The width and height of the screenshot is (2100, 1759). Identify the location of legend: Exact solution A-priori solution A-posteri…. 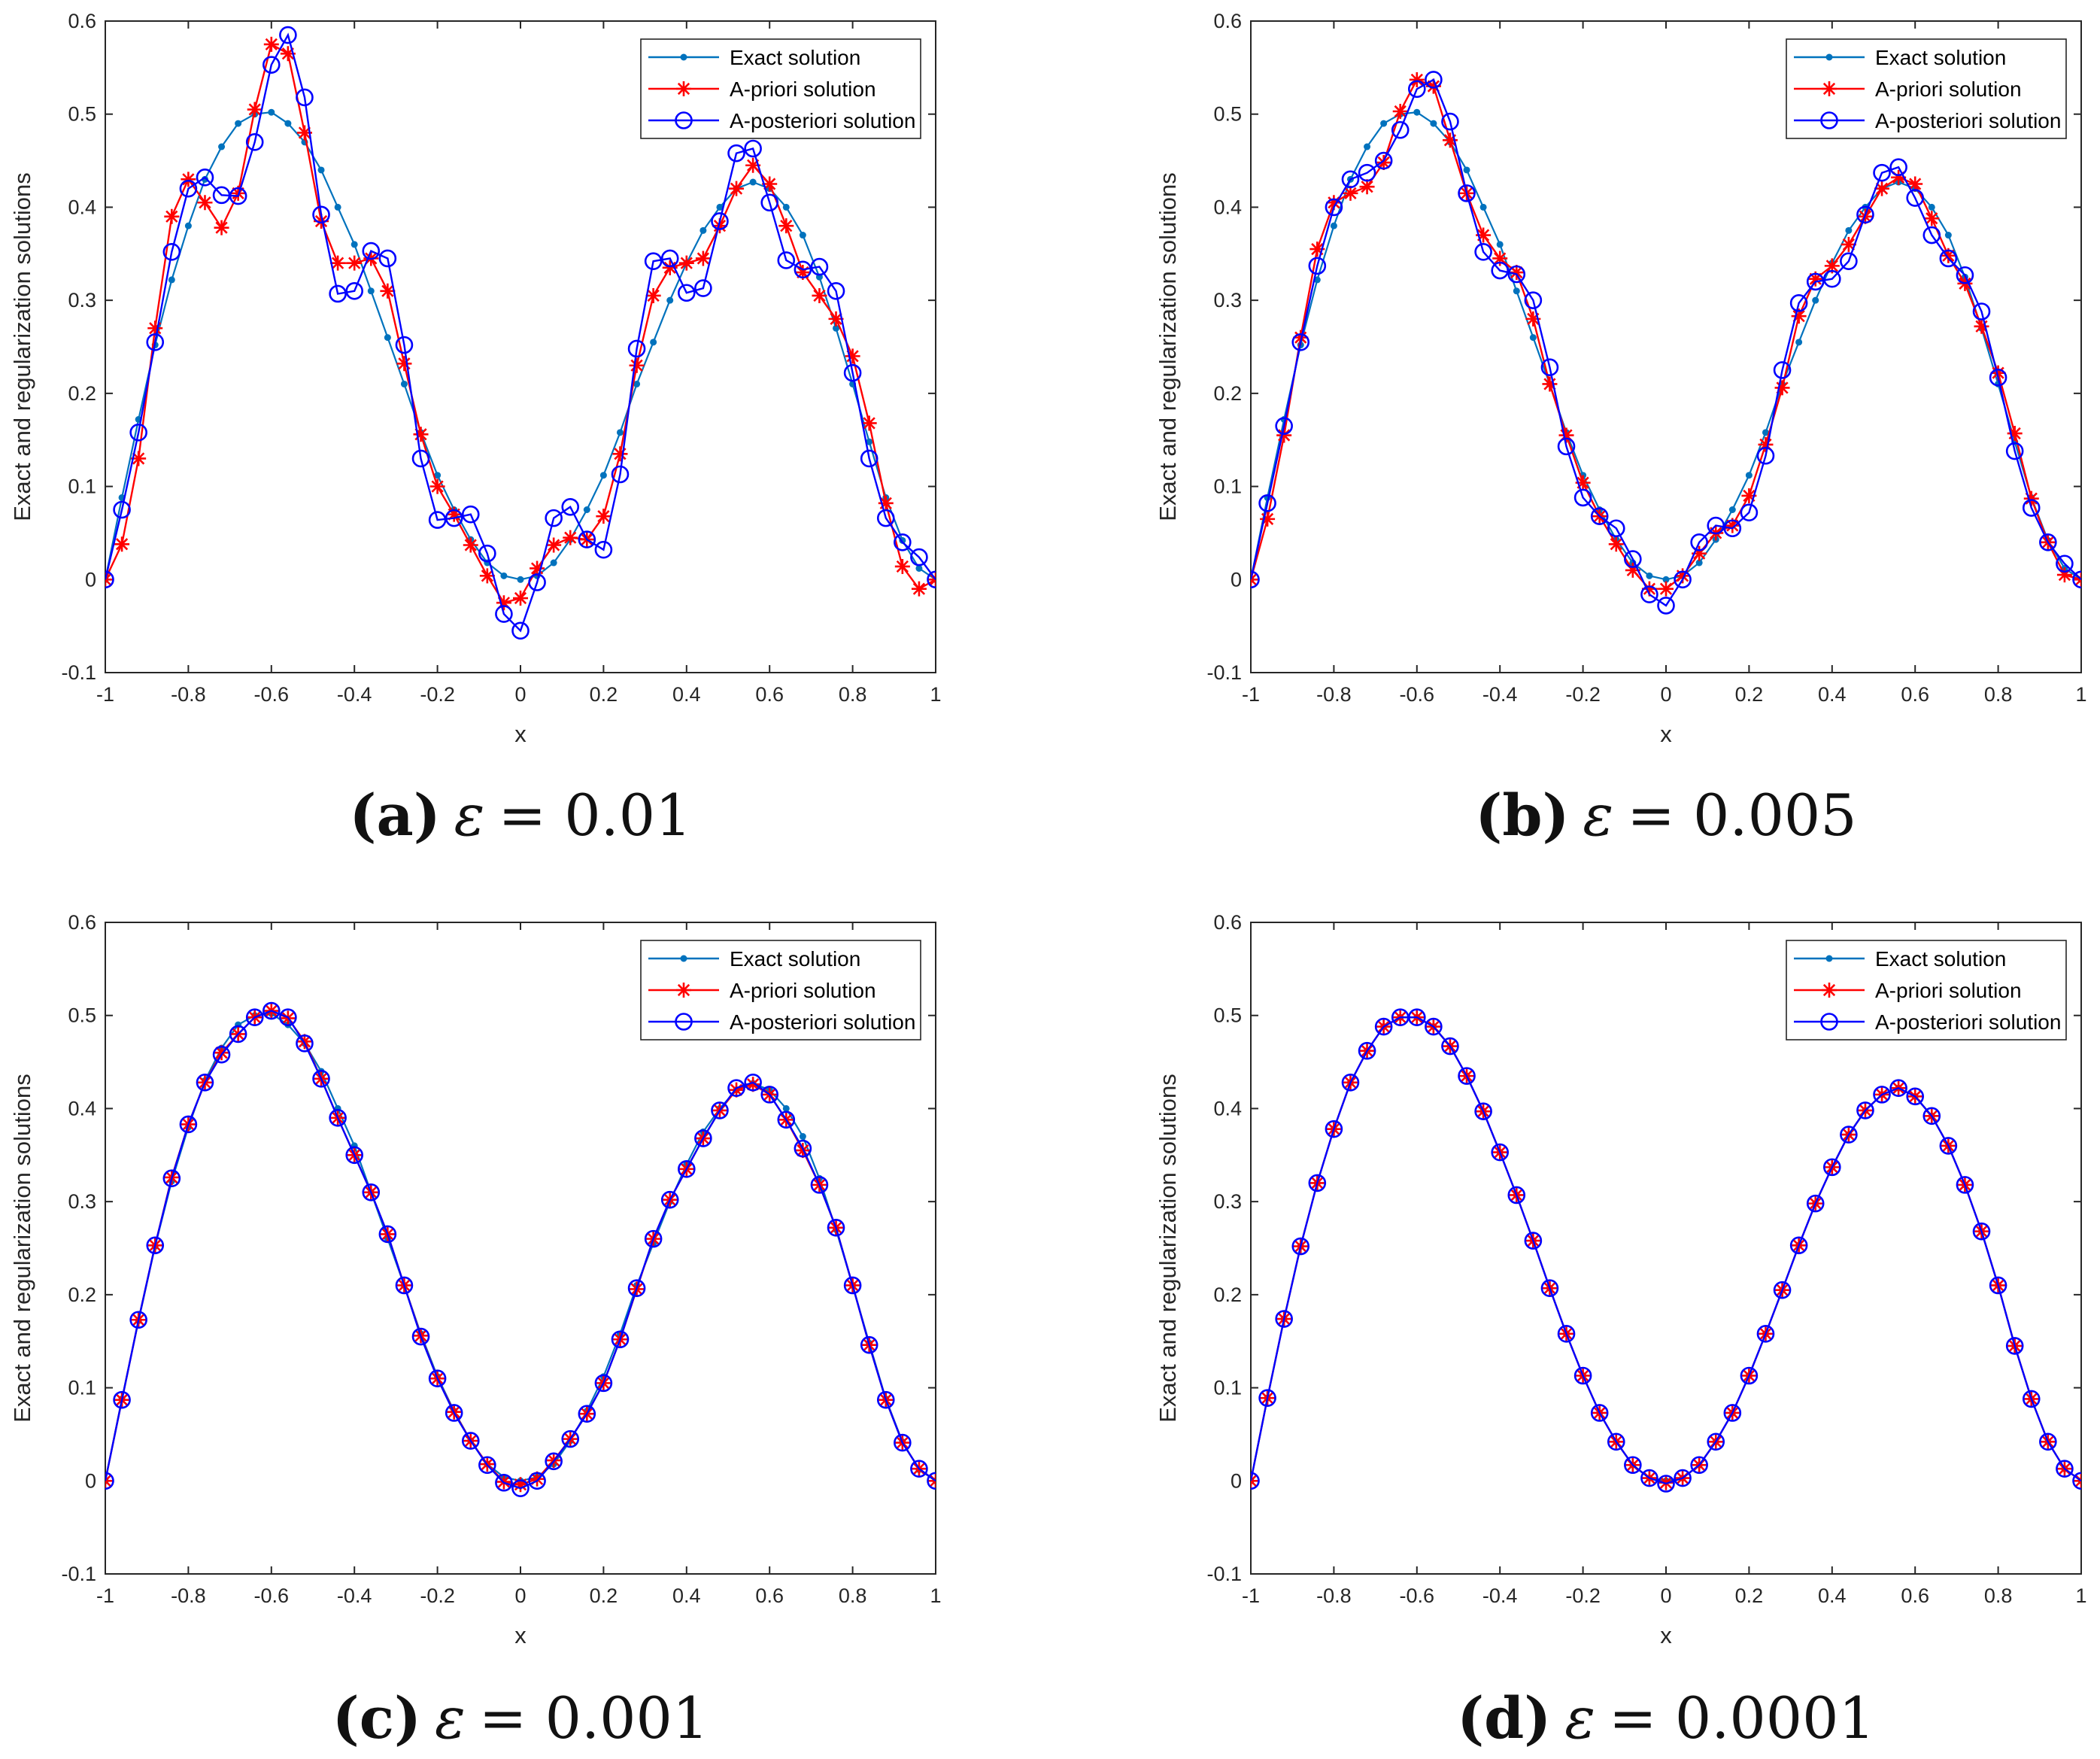
(1926, 88).